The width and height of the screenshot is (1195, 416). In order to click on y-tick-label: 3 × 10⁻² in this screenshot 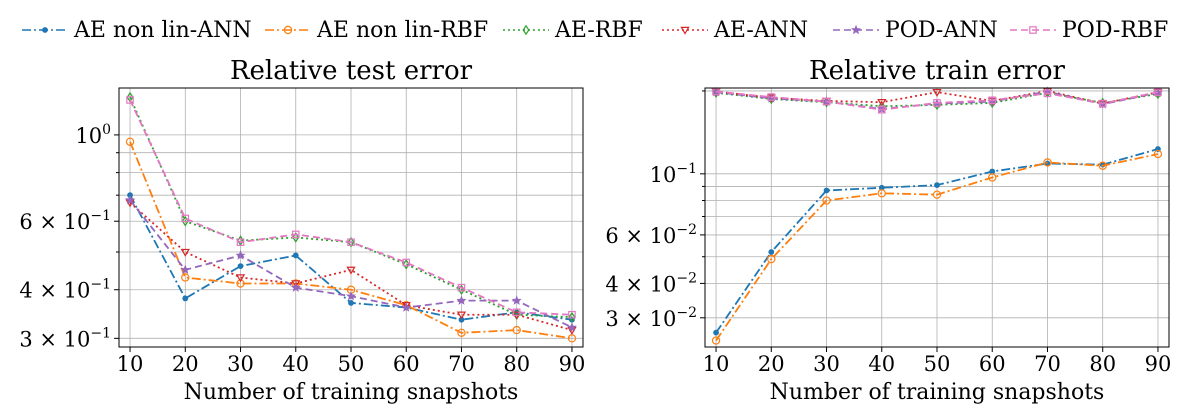, I will do `click(651, 318)`.